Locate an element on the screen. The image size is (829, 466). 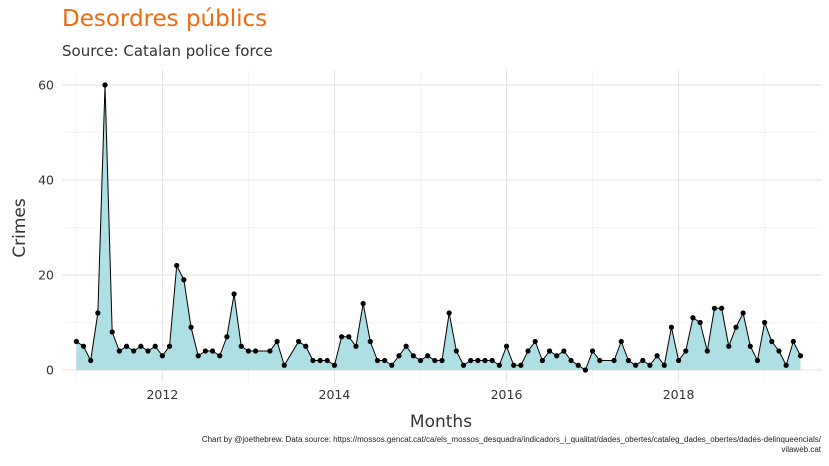
y-tick-label: 60 is located at coordinates (46, 85).